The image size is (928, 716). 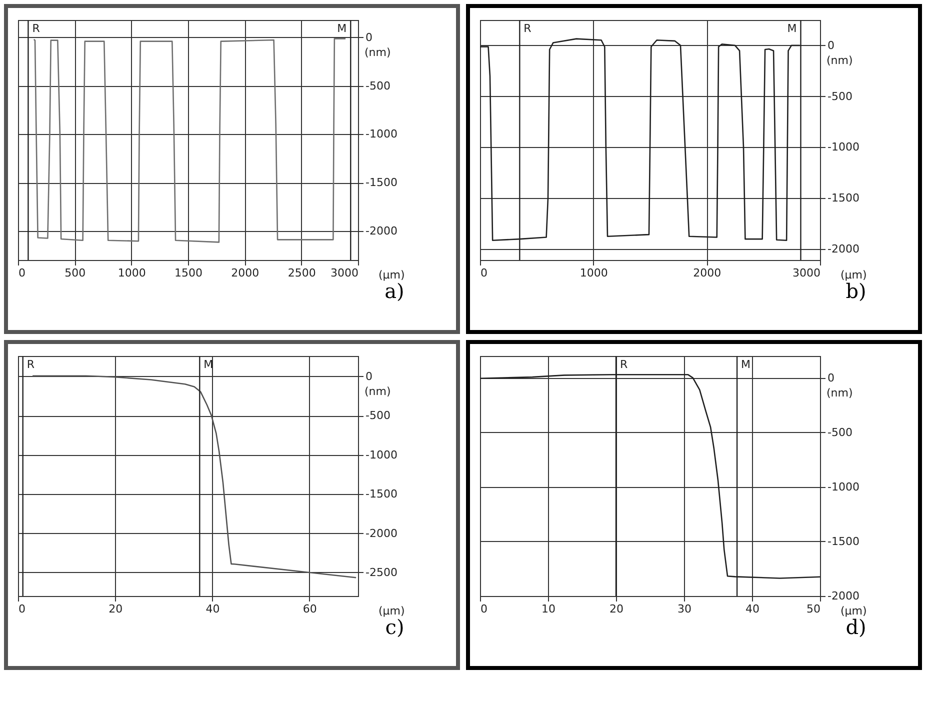 I want to click on x-tick-label: 10, so click(x=549, y=609).